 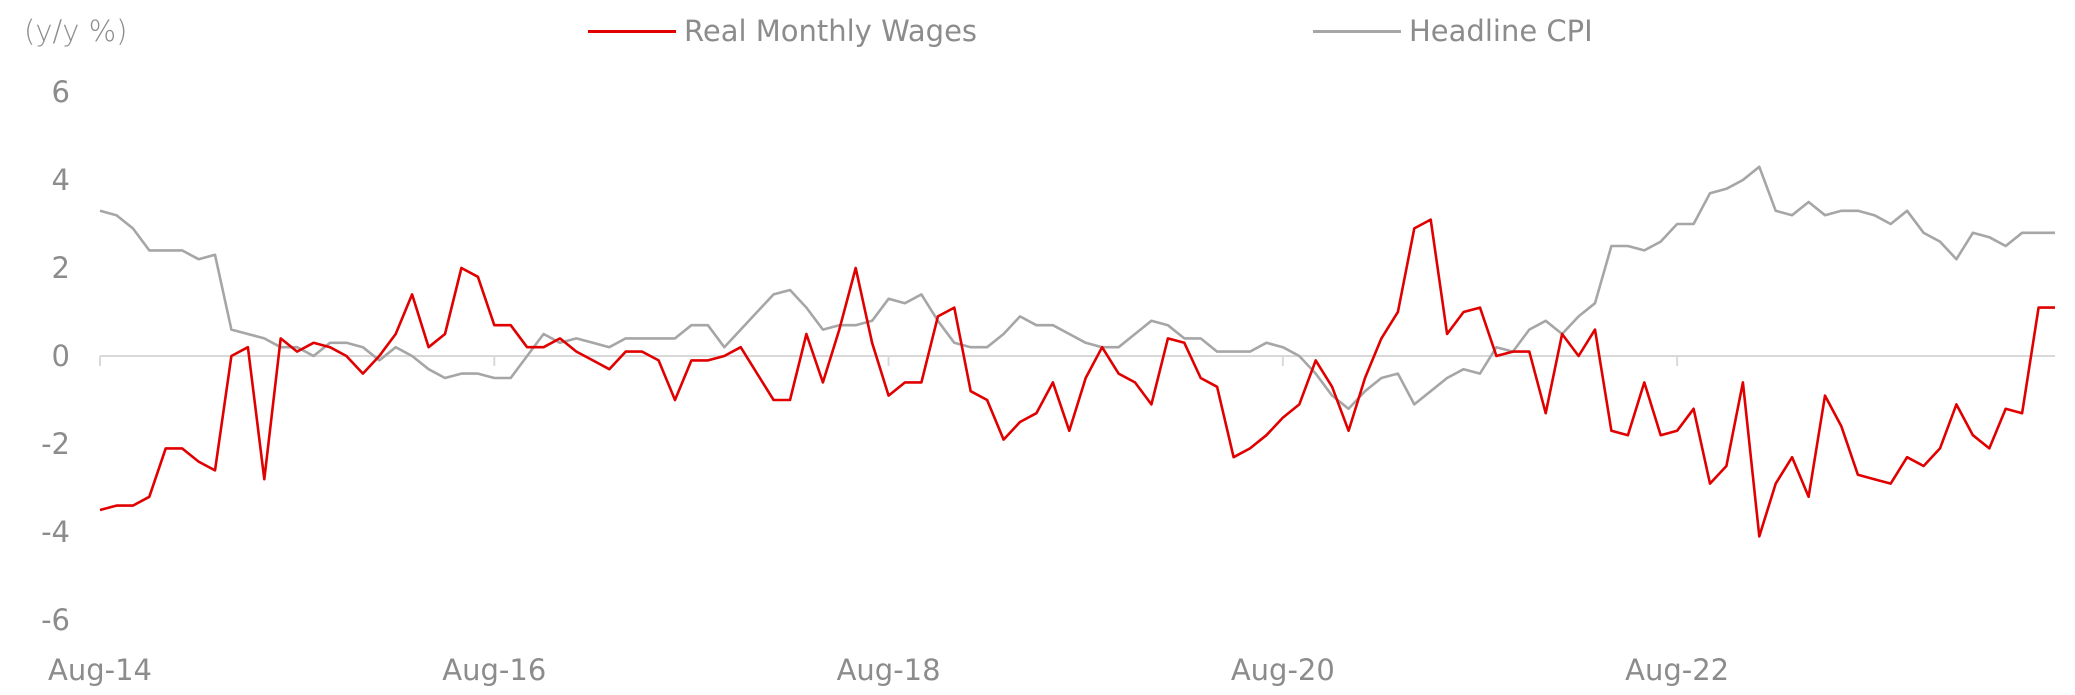 What do you see at coordinates (1501, 31) in the screenshot?
I see `legend-label-headline-cpi: Headline CPI` at bounding box center [1501, 31].